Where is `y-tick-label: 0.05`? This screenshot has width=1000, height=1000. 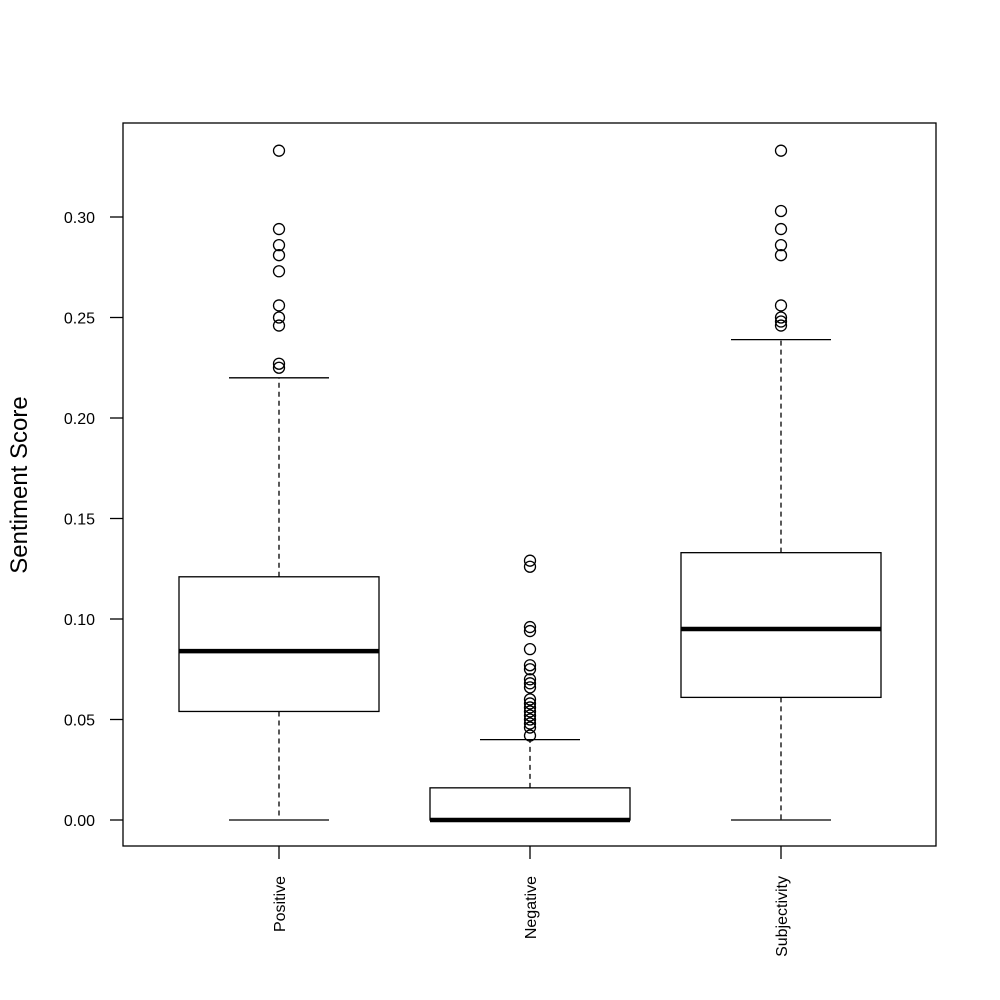 y-tick-label: 0.05 is located at coordinates (79, 721).